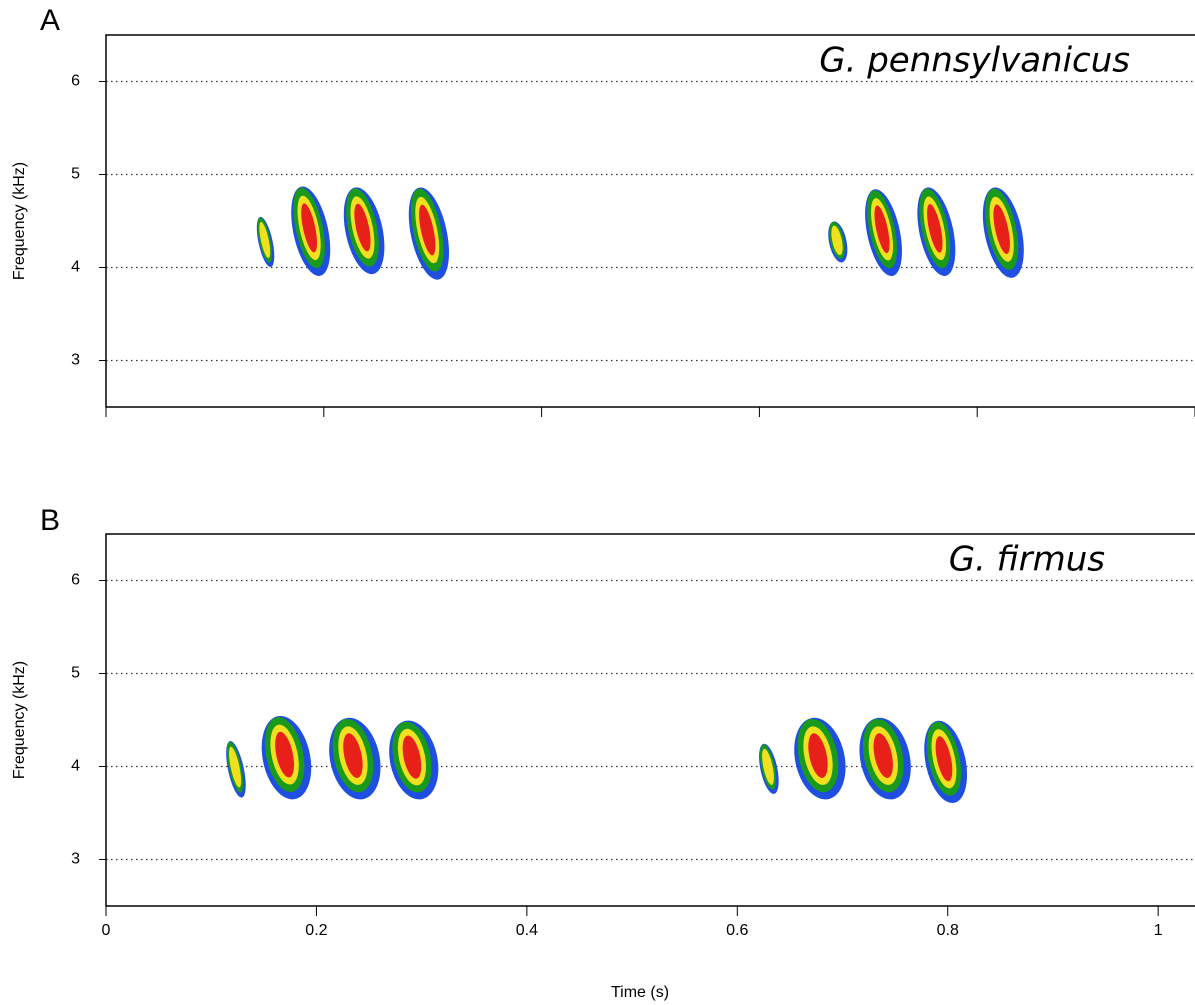  I want to click on panel-label: A, so click(50, 20).